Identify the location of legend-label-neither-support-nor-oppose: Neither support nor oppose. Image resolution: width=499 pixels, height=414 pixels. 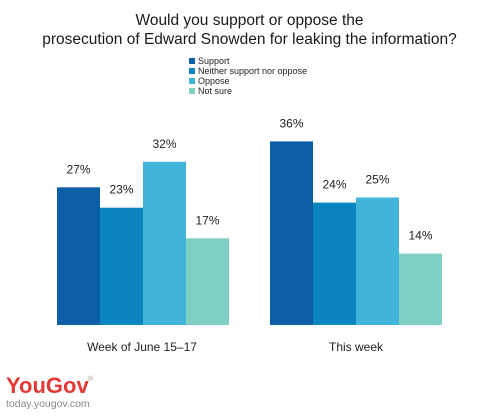
(252, 71).